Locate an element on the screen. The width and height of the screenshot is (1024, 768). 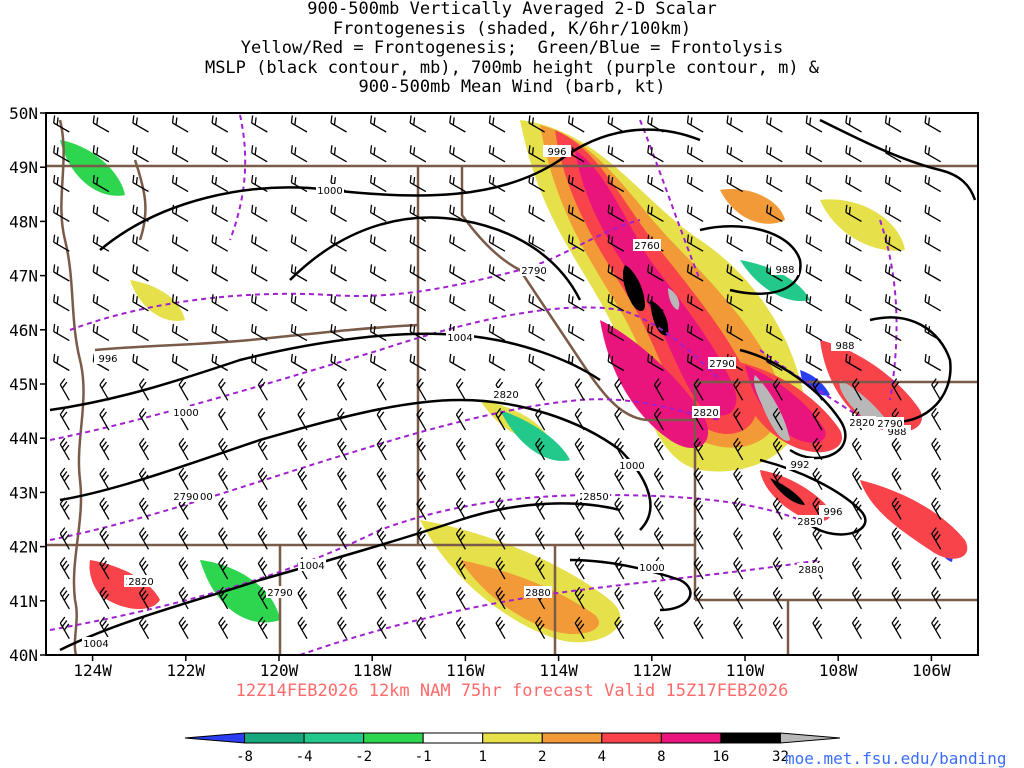
mslp-contour is located at coordinates (898, 159).